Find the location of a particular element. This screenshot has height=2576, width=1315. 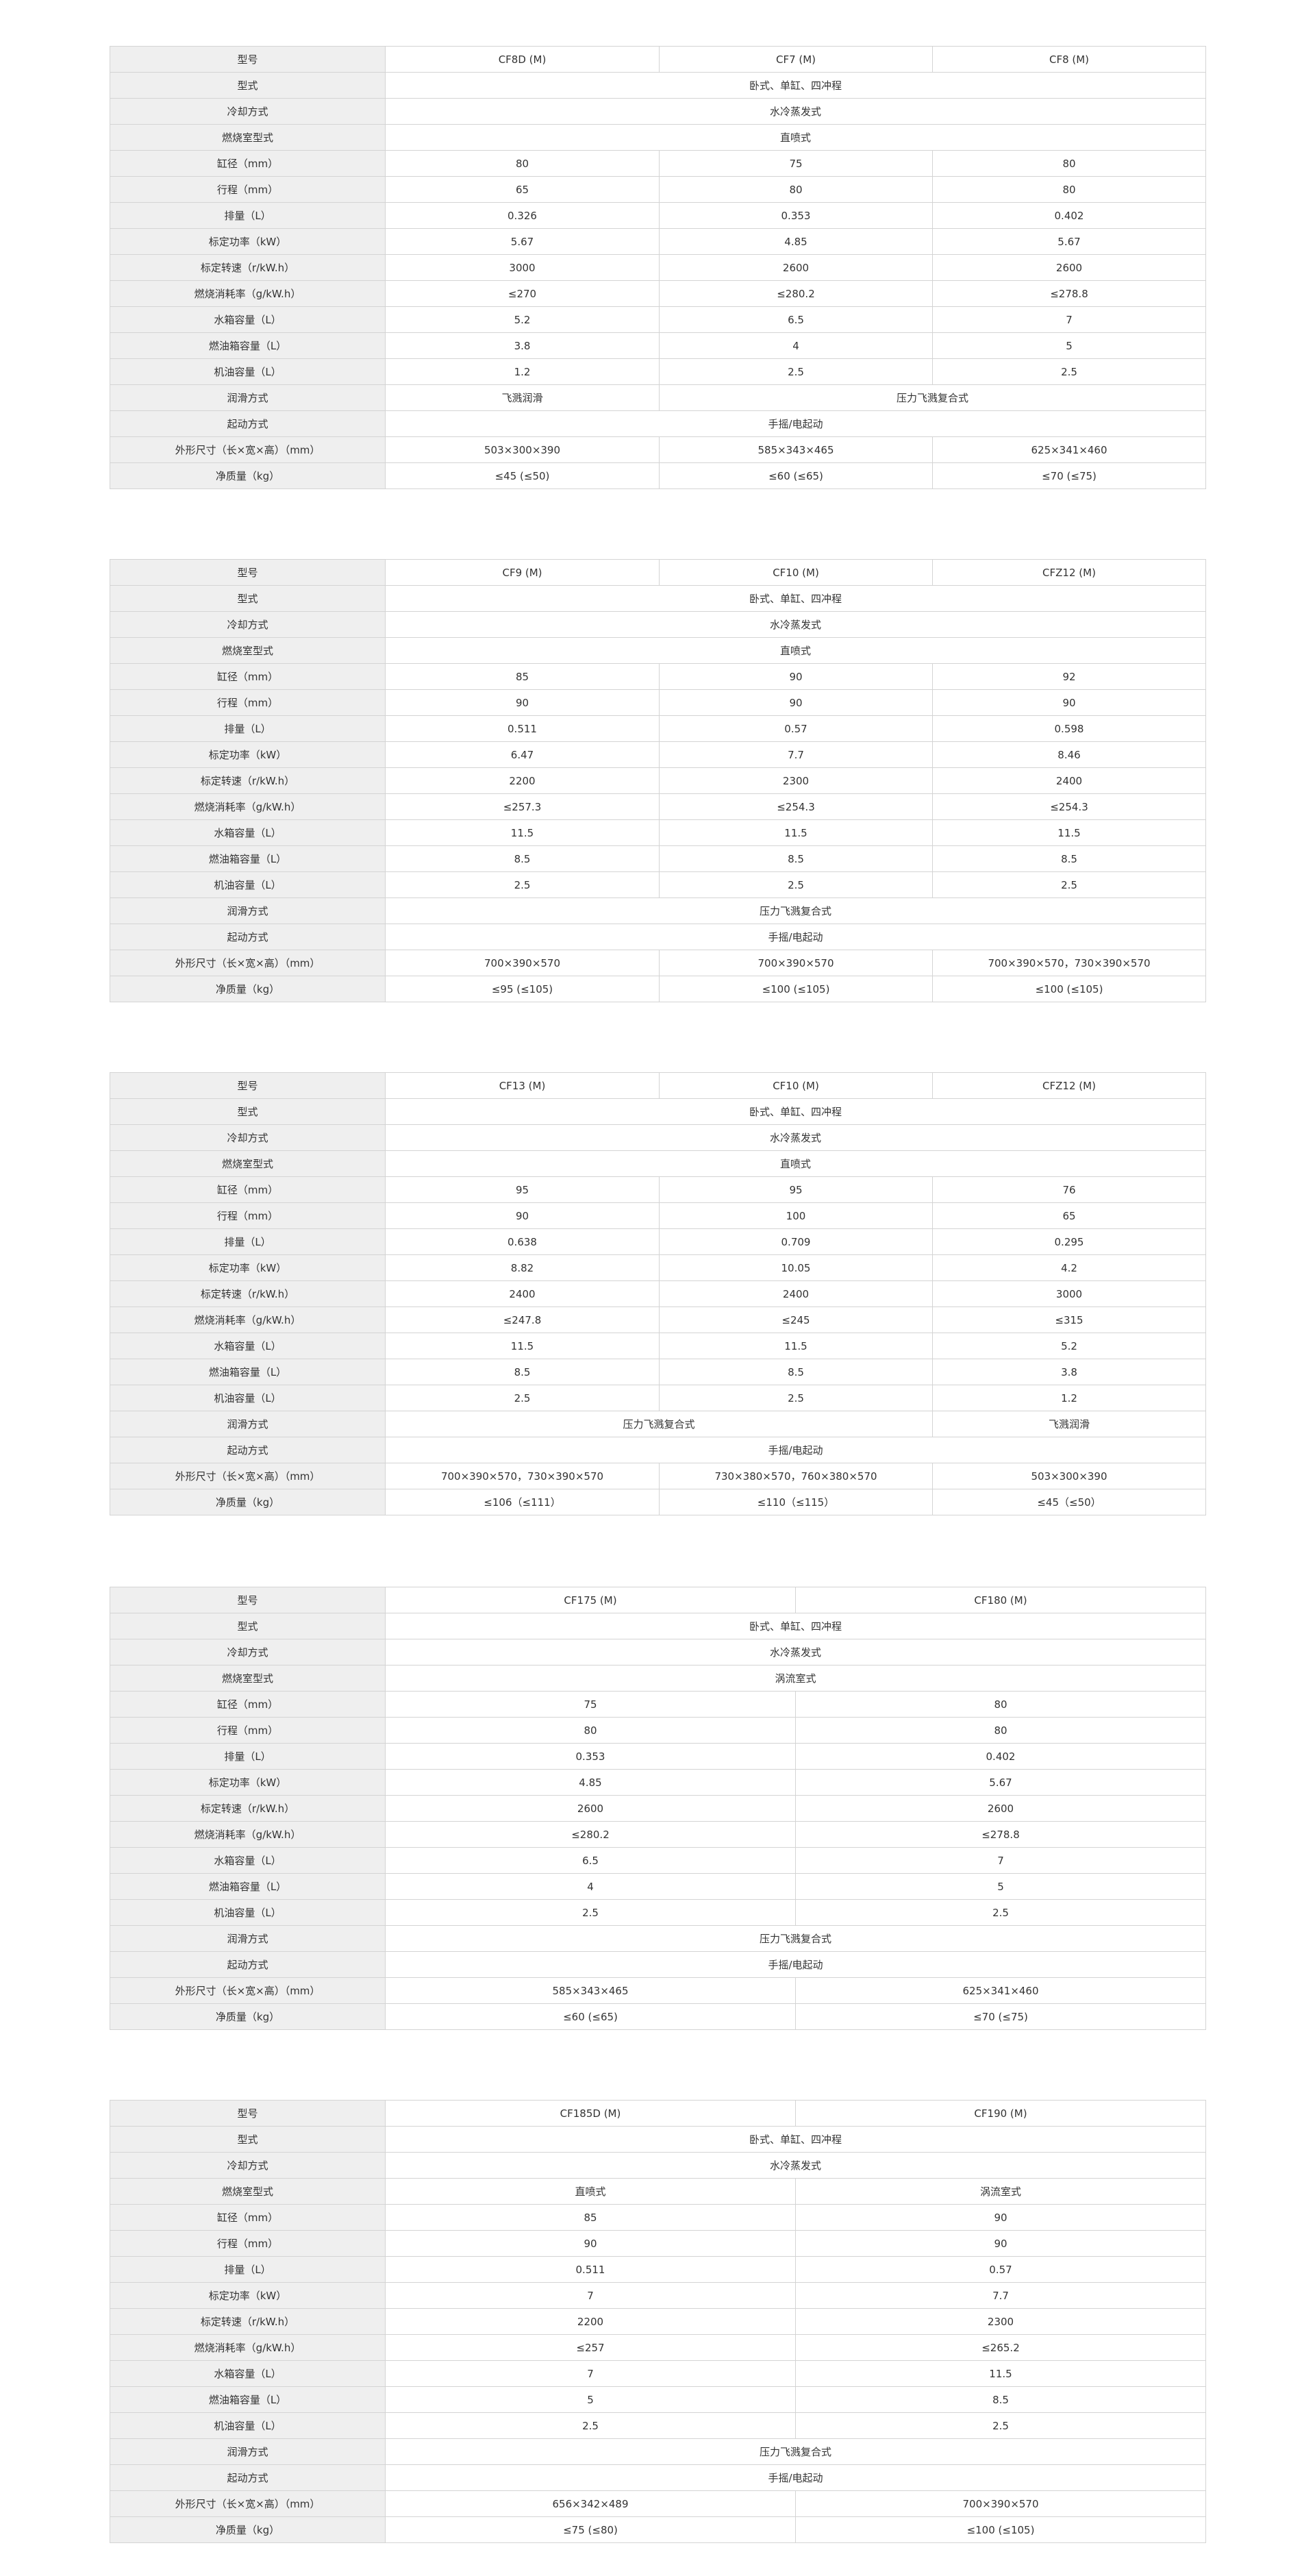

table-row: 水箱容量（L） 11.5 11.5 5.2 is located at coordinates (658, 1346).